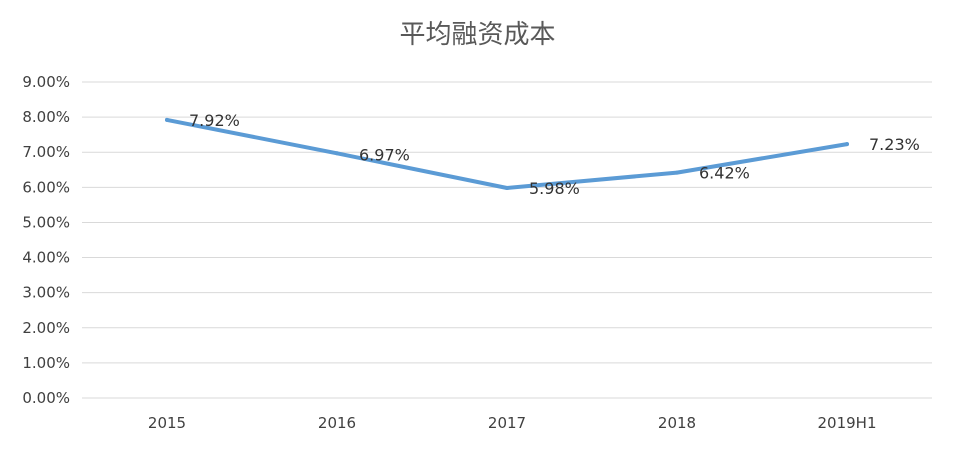  Describe the element at coordinates (337, 423) in the screenshot. I see `x-tick-label: 2016` at that location.